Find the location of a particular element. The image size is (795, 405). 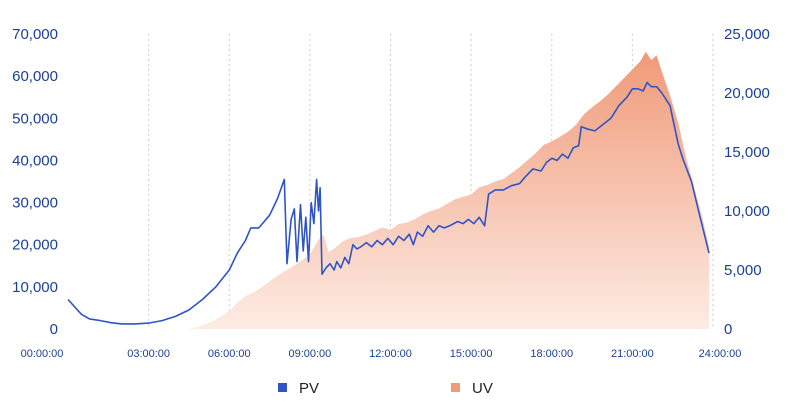

x-tick-label: 12:00:00 is located at coordinates (390, 354).